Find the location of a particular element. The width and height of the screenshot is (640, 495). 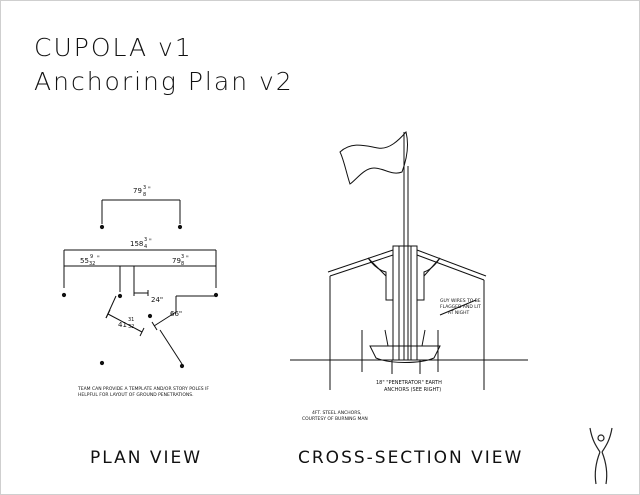

dim-overall-whole: 158 is located at coordinates (136, 244).